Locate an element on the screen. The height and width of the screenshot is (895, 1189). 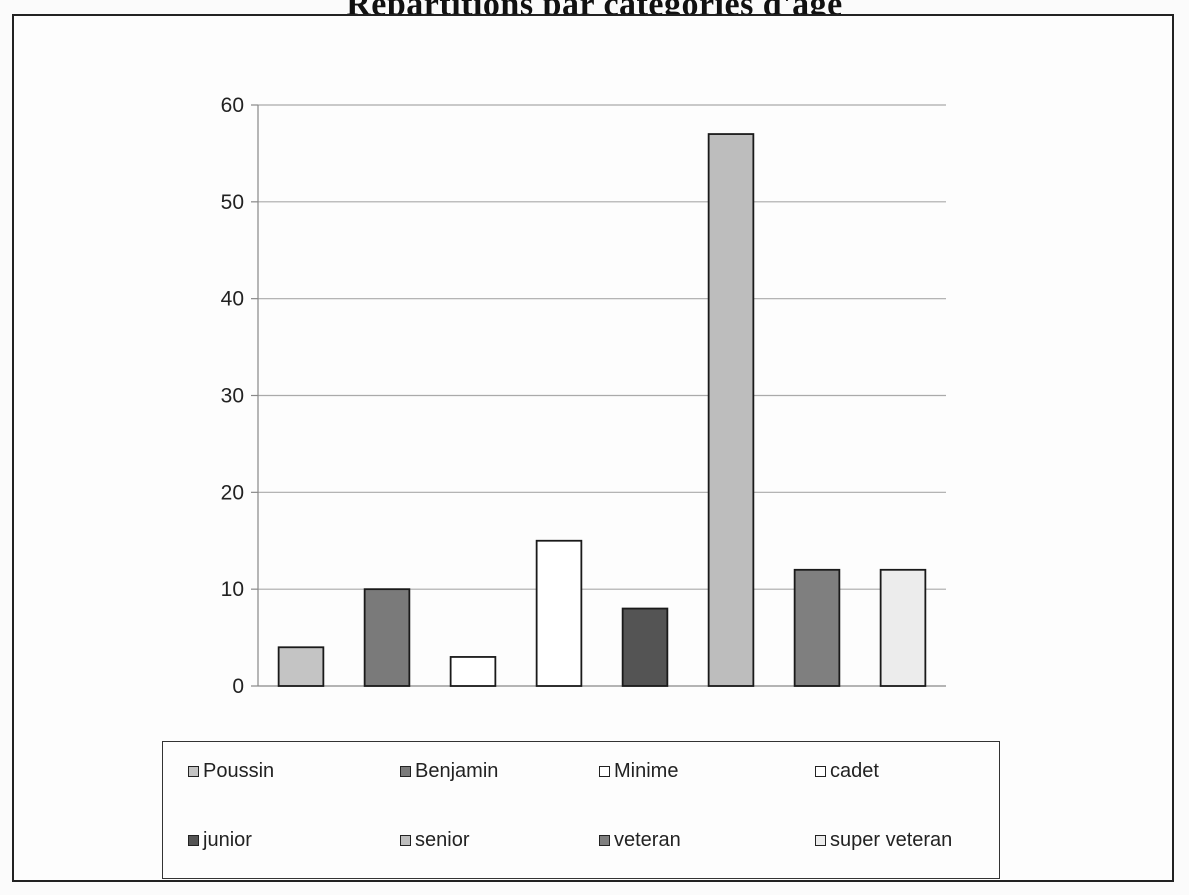
y-tick-label: 50 is located at coordinates (232, 202).